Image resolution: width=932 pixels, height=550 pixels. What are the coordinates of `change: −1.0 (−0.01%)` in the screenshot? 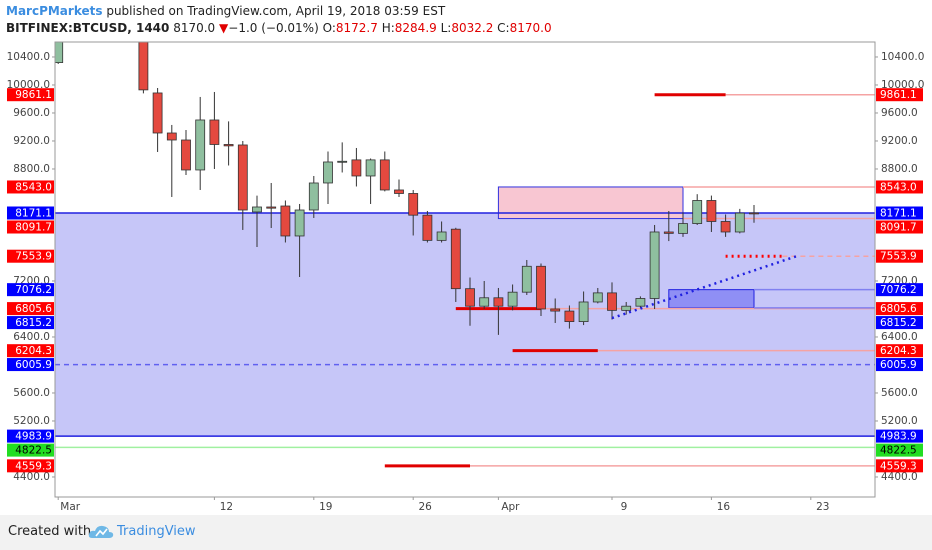 It's located at (273, 28).